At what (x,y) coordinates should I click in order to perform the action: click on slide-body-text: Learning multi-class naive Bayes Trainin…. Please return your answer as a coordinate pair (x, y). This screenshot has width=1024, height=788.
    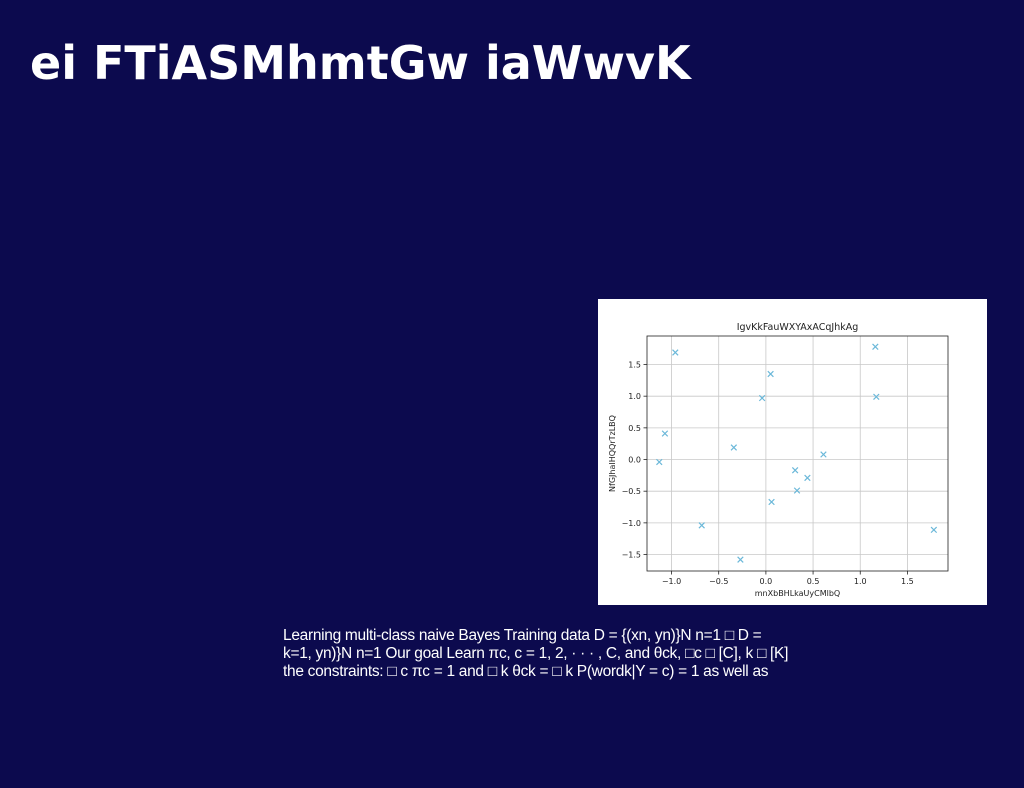
    Looking at the image, I should click on (563, 654).